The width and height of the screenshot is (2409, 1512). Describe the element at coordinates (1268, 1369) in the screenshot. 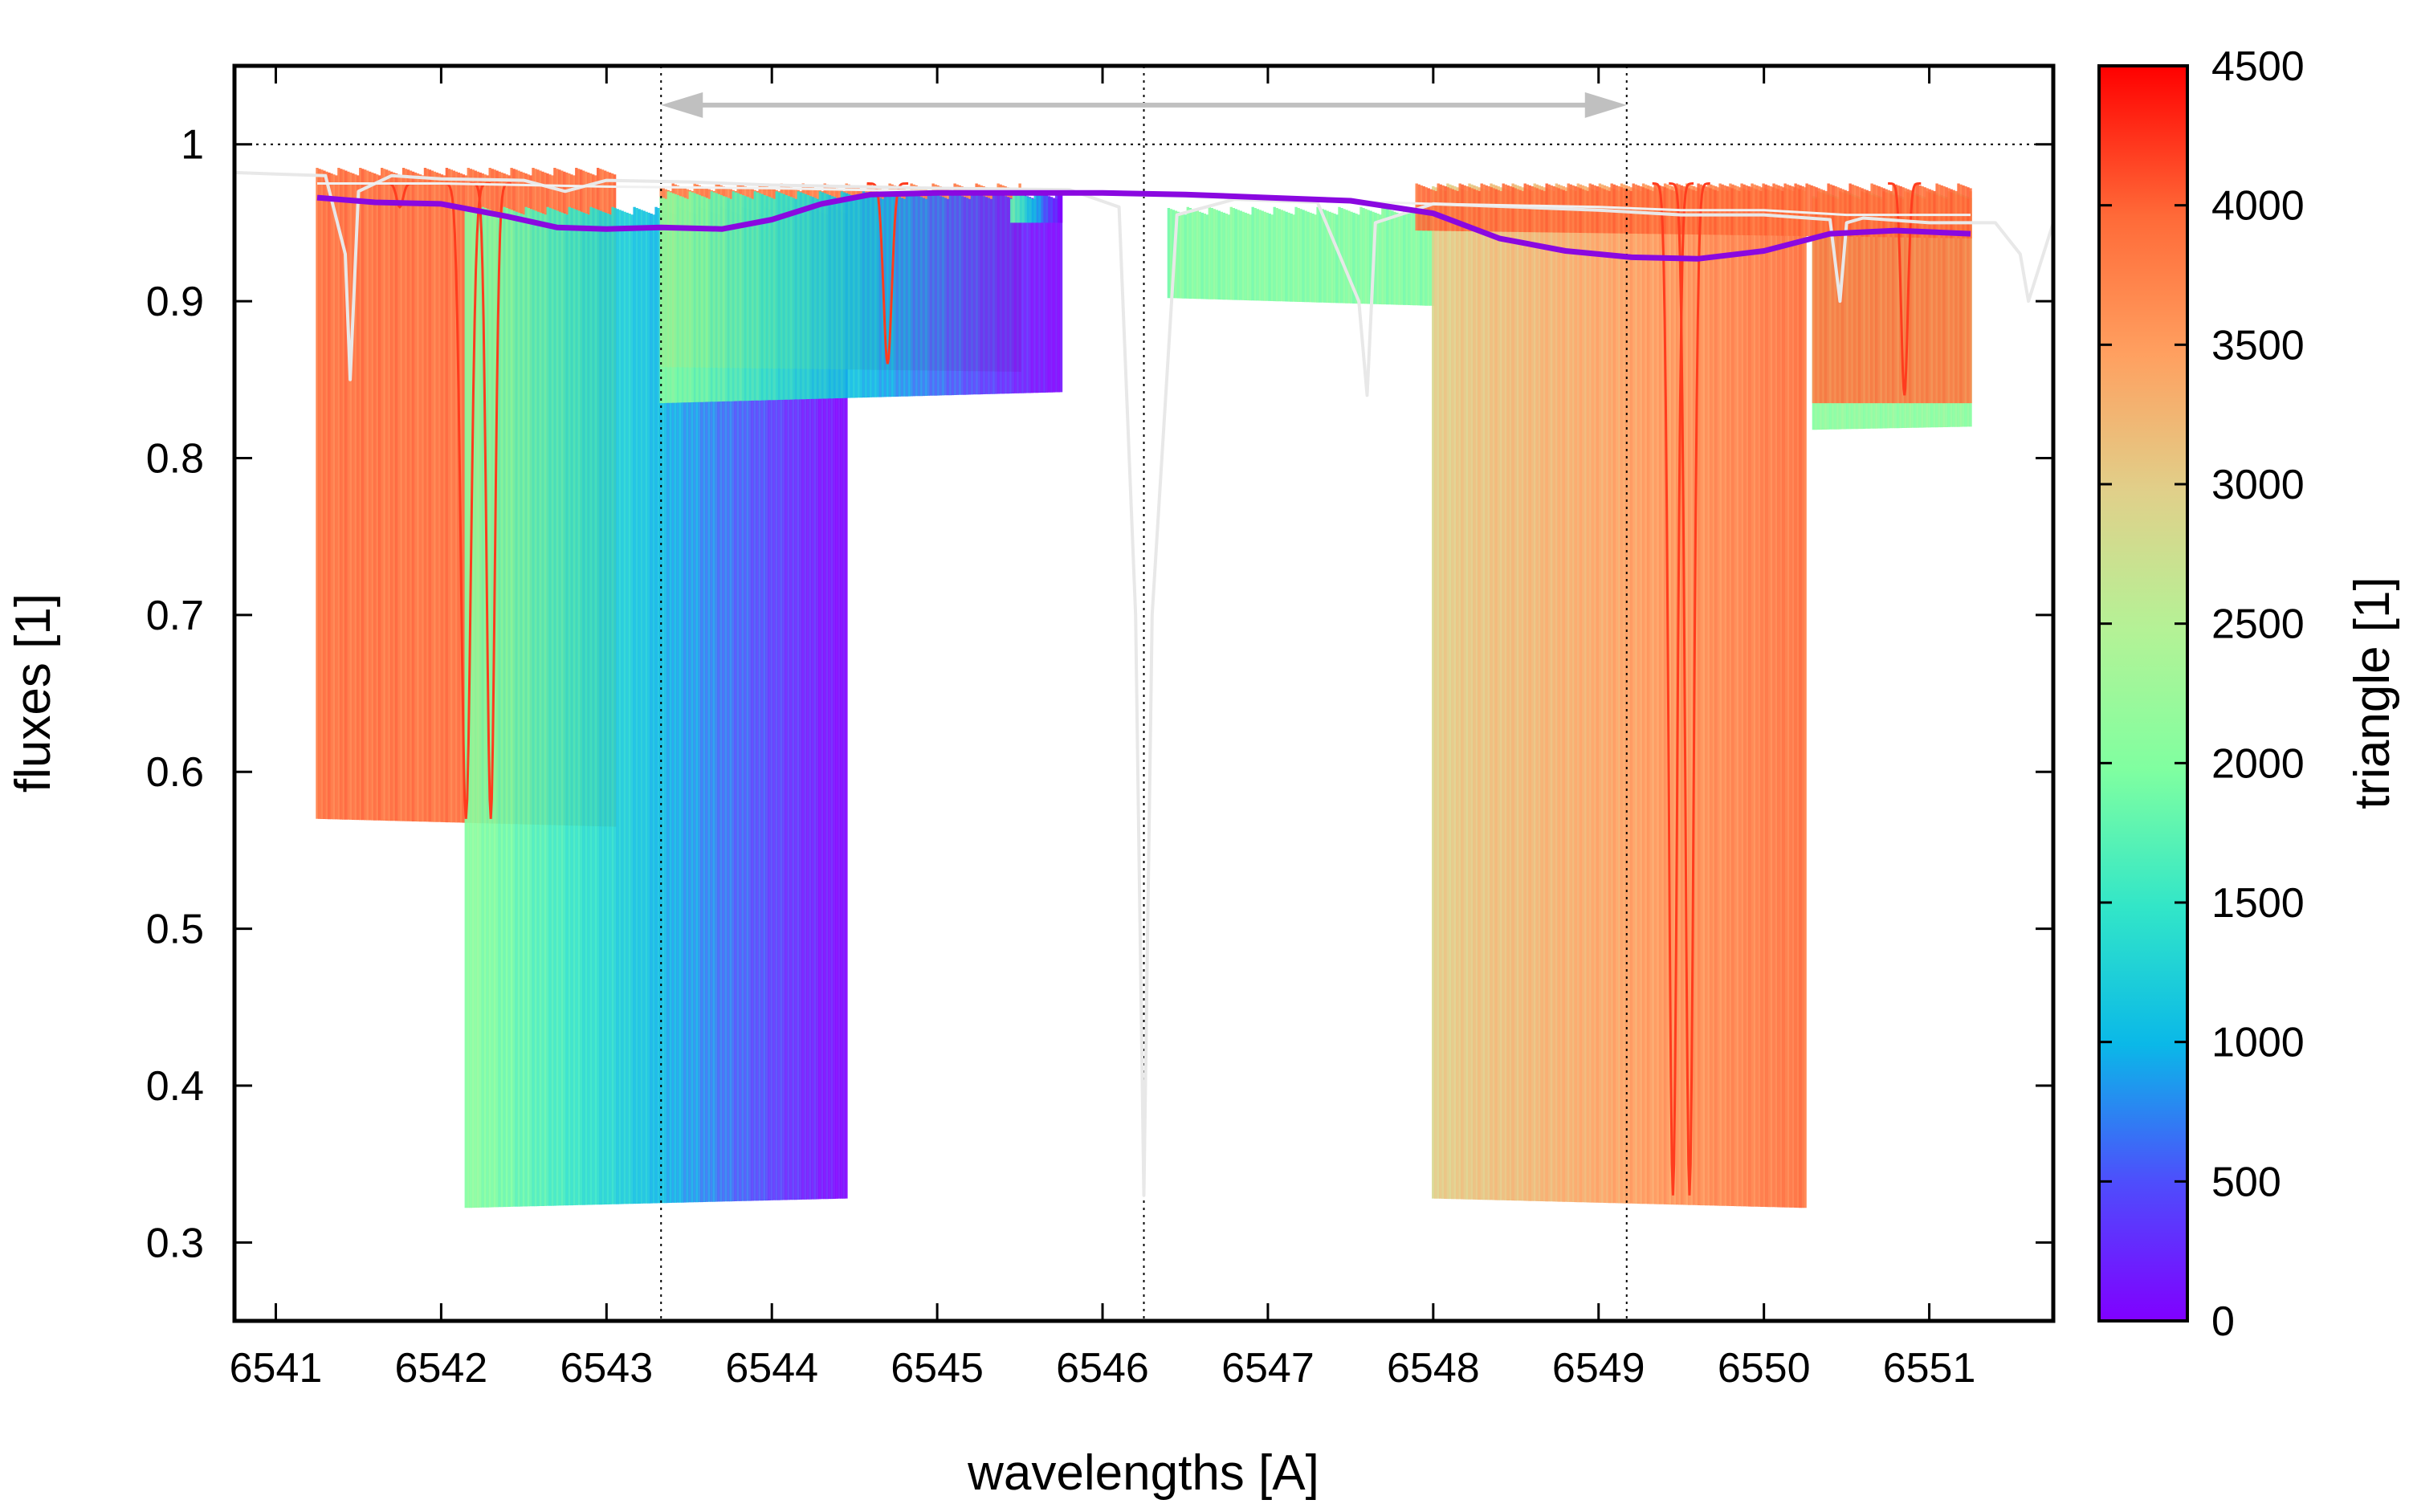

I see `x-tick-label: 6547` at that location.